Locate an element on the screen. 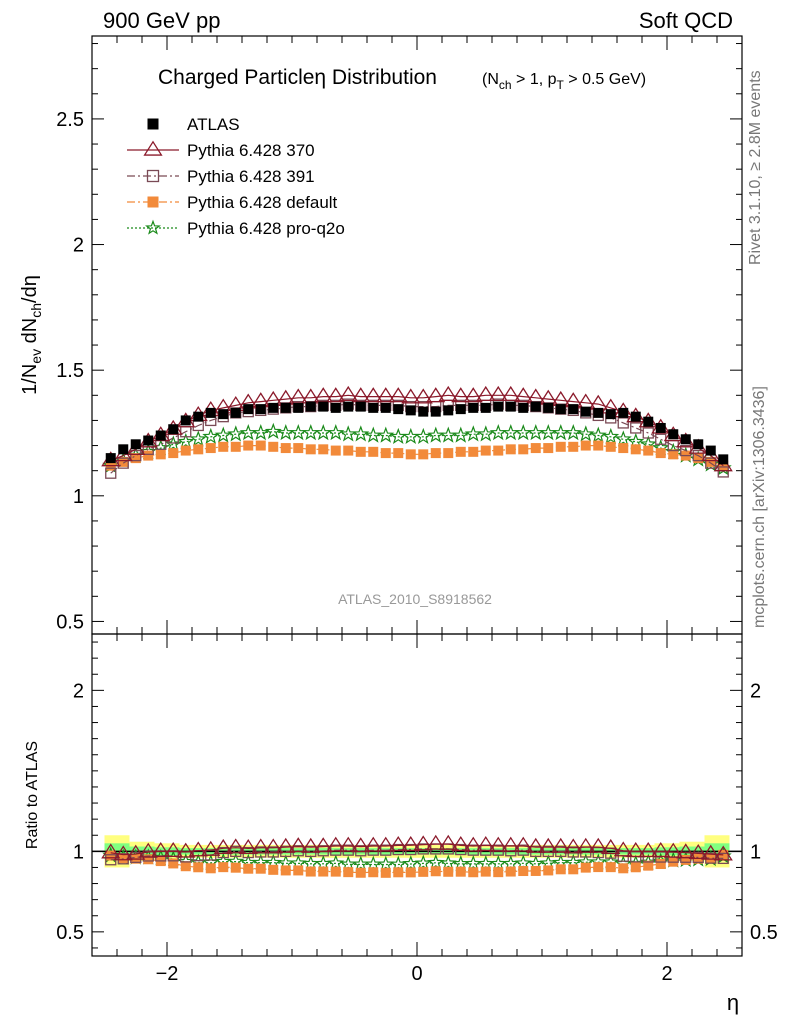 Image resolution: width=786 pixels, height=1024 pixels. main-y-tick-label: 1 is located at coordinates (78, 497).